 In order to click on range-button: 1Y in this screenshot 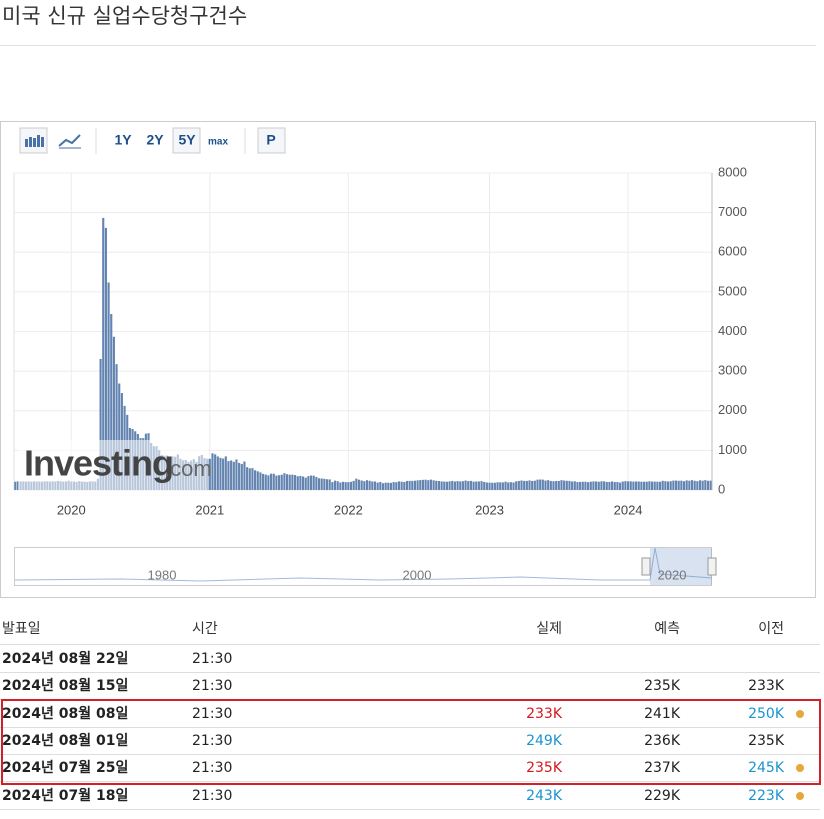, I will do `click(123, 140)`.